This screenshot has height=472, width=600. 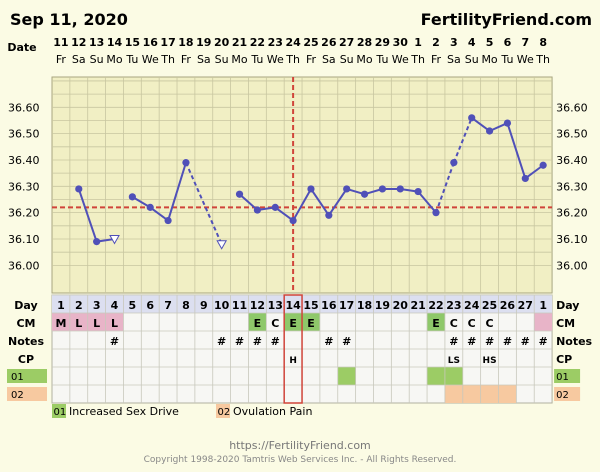 I want to click on brand-logo: FertilityFriend.com, so click(x=506, y=19).